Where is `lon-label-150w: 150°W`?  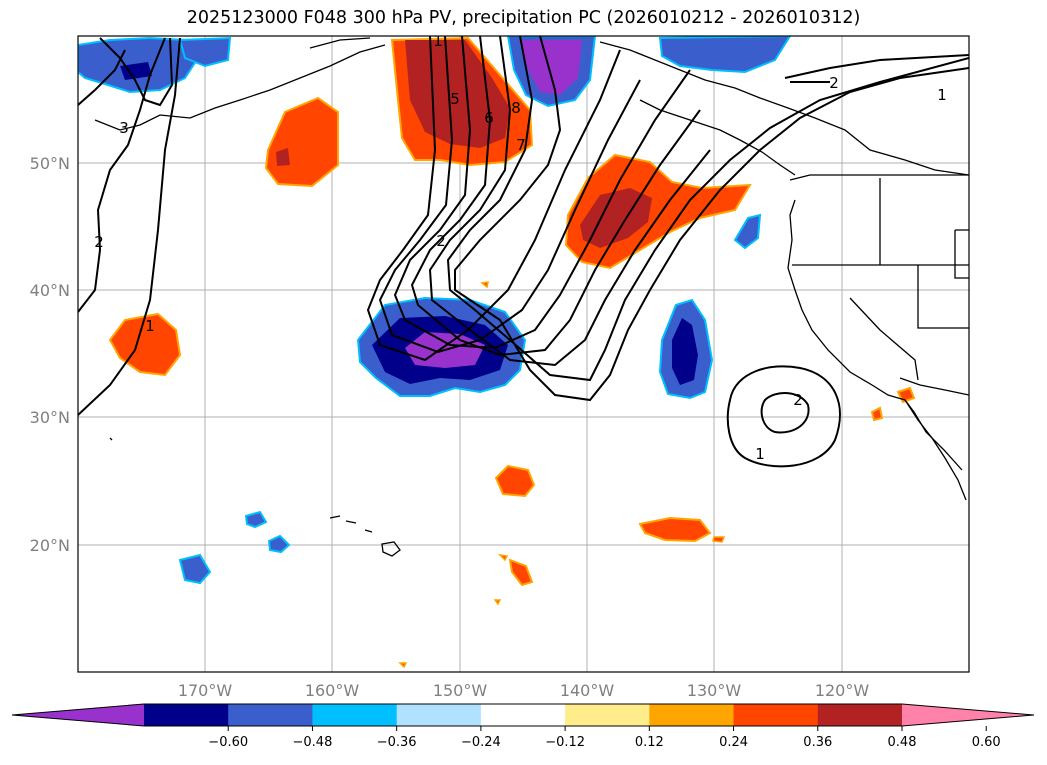
lon-label-150w: 150°W is located at coordinates (460, 690).